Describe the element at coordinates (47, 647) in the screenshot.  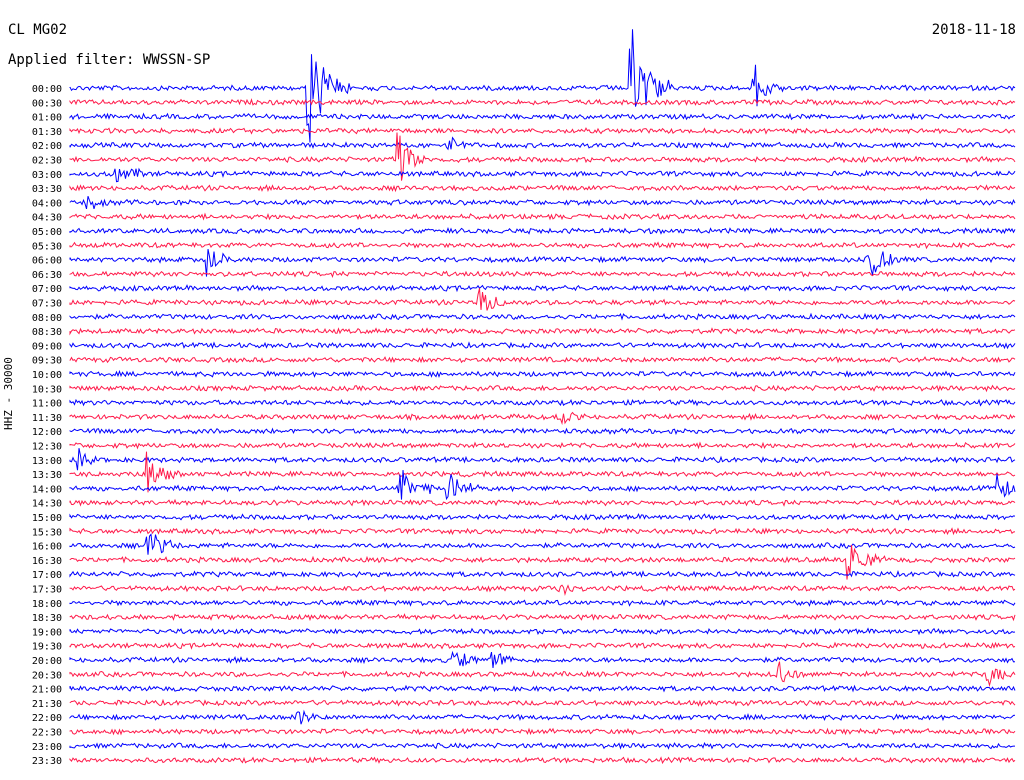
I see `row-time-label: 19:30` at that location.